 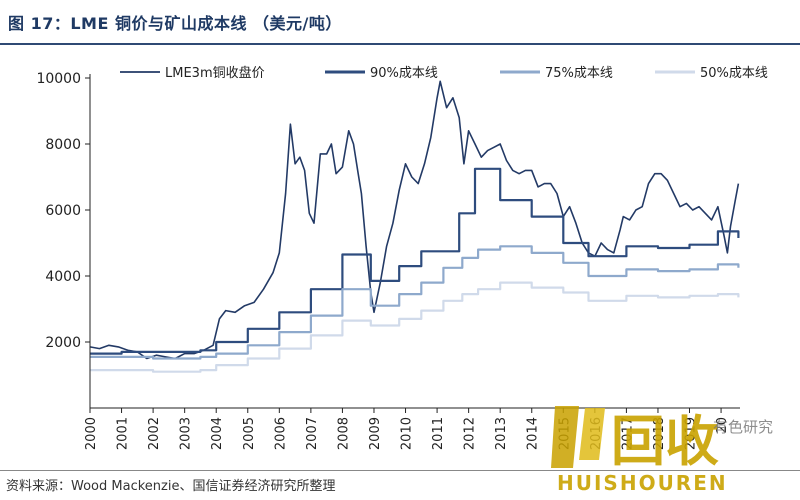 I want to click on y-tick-label: 6000, so click(x=63, y=211).